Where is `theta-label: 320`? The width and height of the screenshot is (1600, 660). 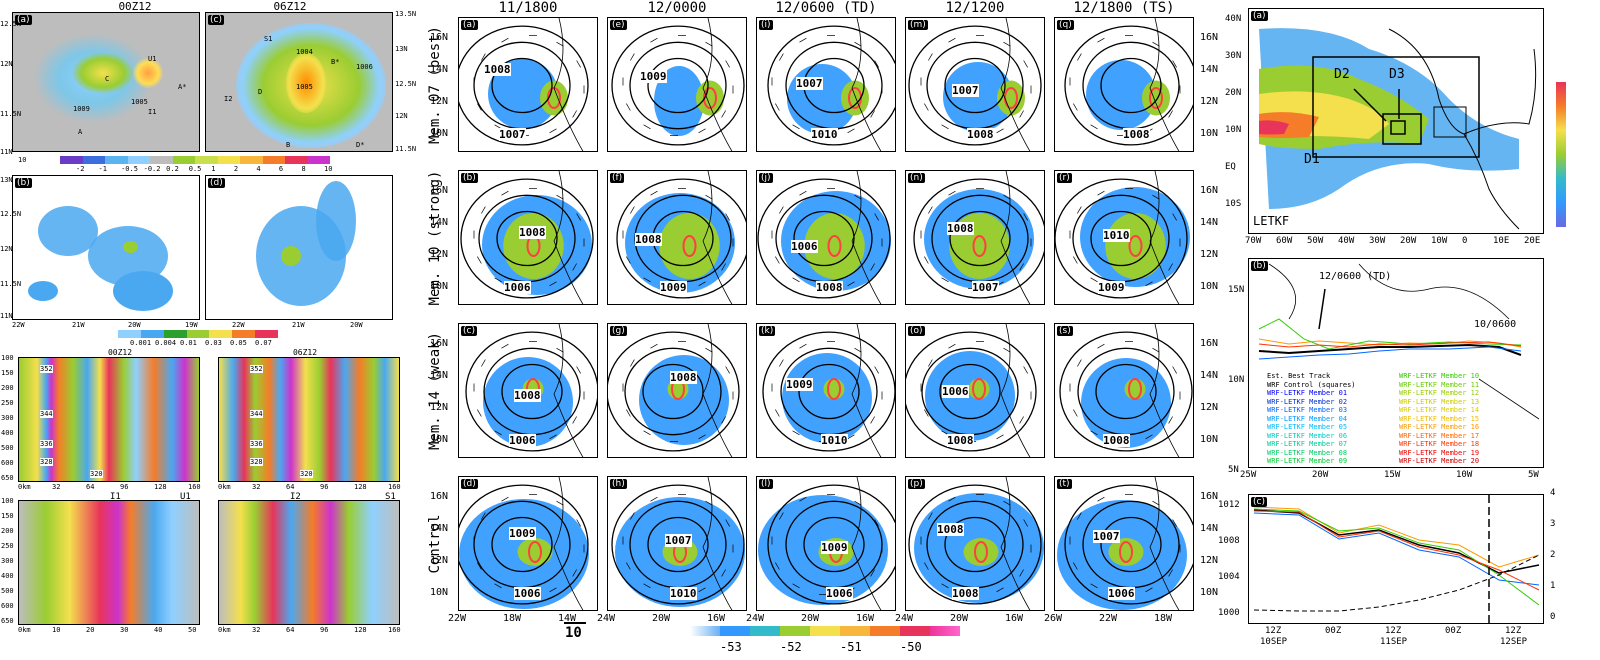 theta-label: 320 is located at coordinates (96, 474).